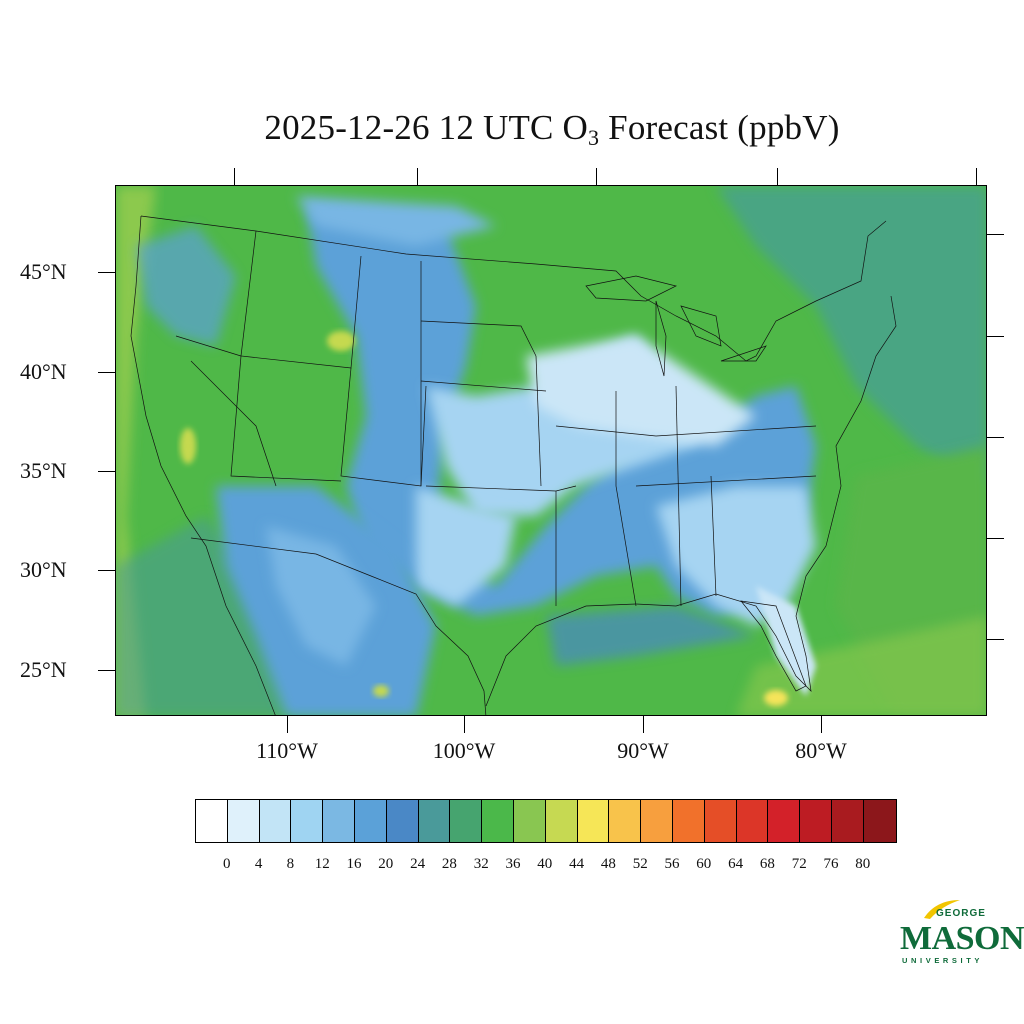 The height and width of the screenshot is (1024, 1024). Describe the element at coordinates (513, 288) in the screenshot. I see `us-canada-border` at that location.